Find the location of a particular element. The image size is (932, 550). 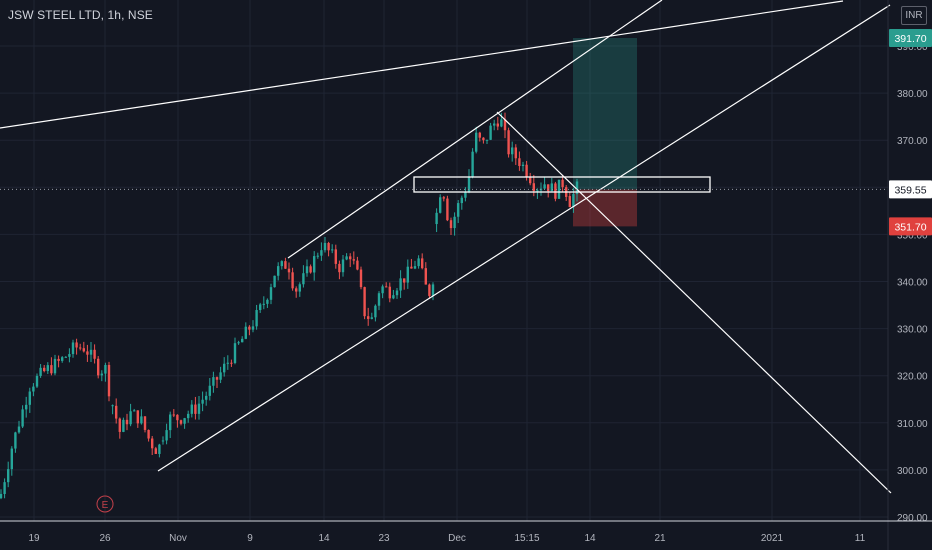

y-tick-label: 300.00 is located at coordinates (912, 471).